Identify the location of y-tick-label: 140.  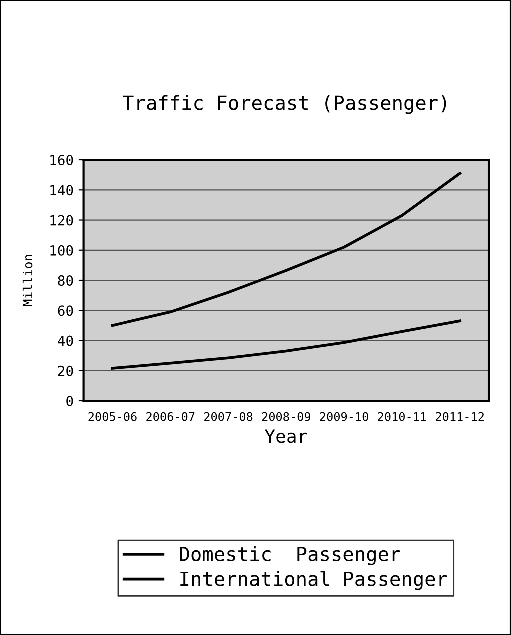
(62, 190).